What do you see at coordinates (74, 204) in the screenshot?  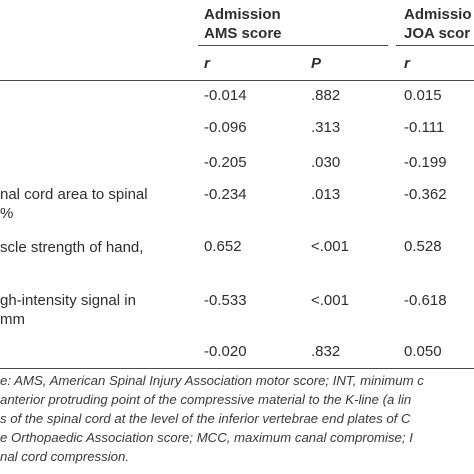 I see `row-4-label: nal cord area to spinal %` at bounding box center [74, 204].